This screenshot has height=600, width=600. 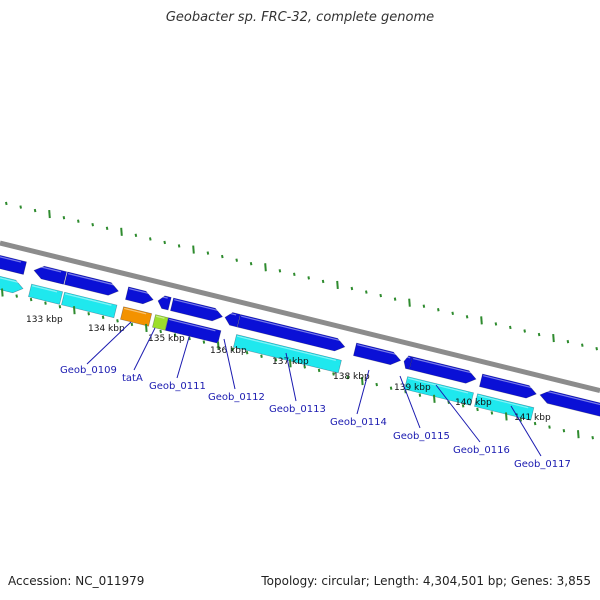 What do you see at coordinates (481, 450) in the screenshot?
I see `gene-label: Geob_0116` at bounding box center [481, 450].